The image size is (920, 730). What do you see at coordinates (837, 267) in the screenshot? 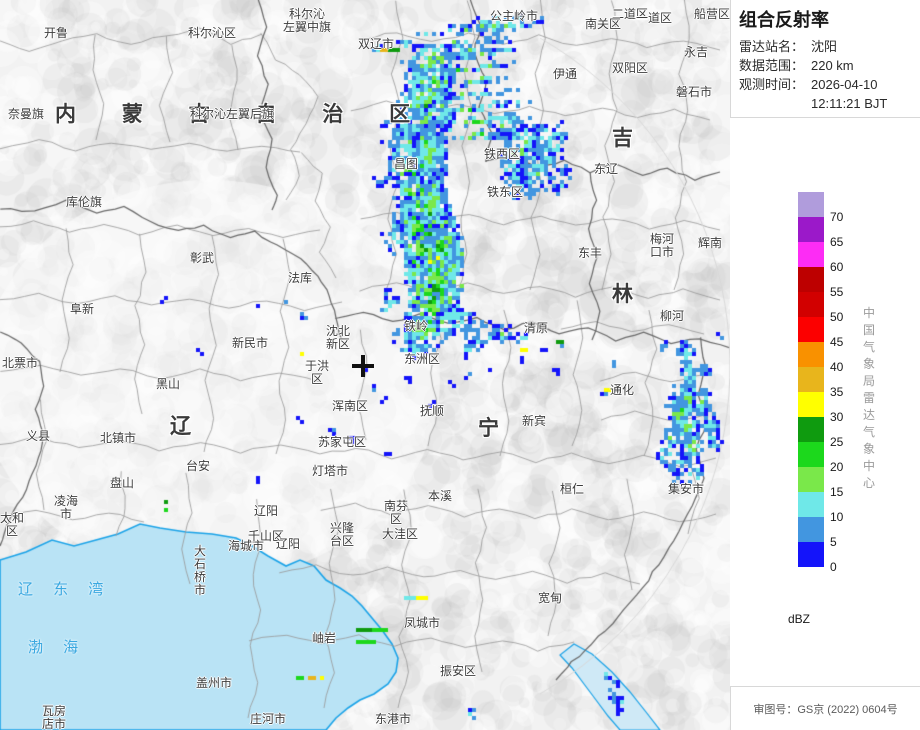
I see `colorbar-tick-label: 60` at bounding box center [837, 267].